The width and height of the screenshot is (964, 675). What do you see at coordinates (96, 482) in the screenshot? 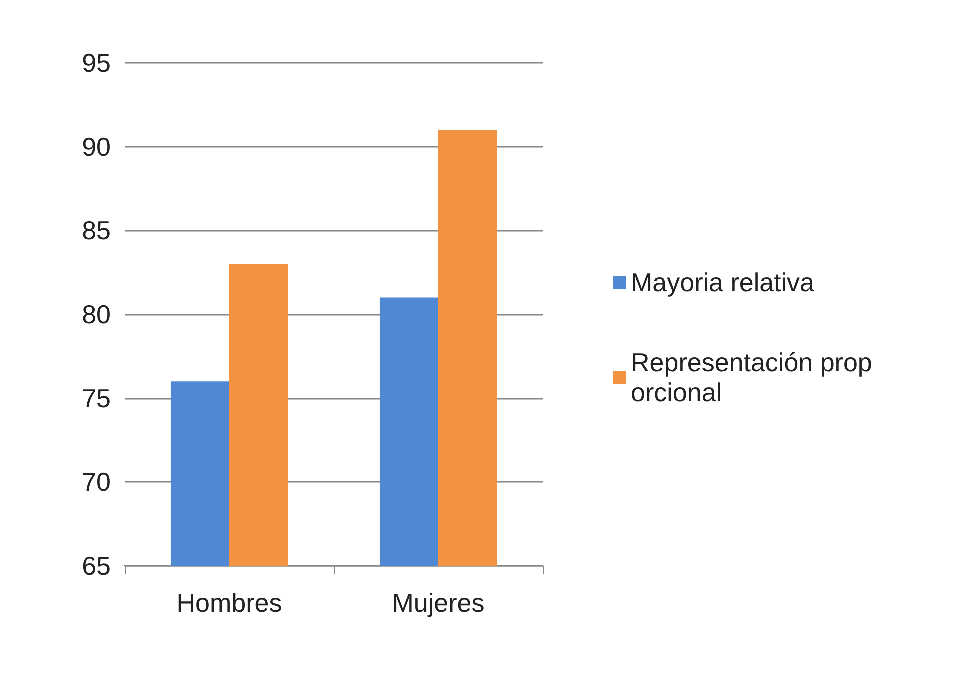
I see `y-tick-label: 70` at bounding box center [96, 482].